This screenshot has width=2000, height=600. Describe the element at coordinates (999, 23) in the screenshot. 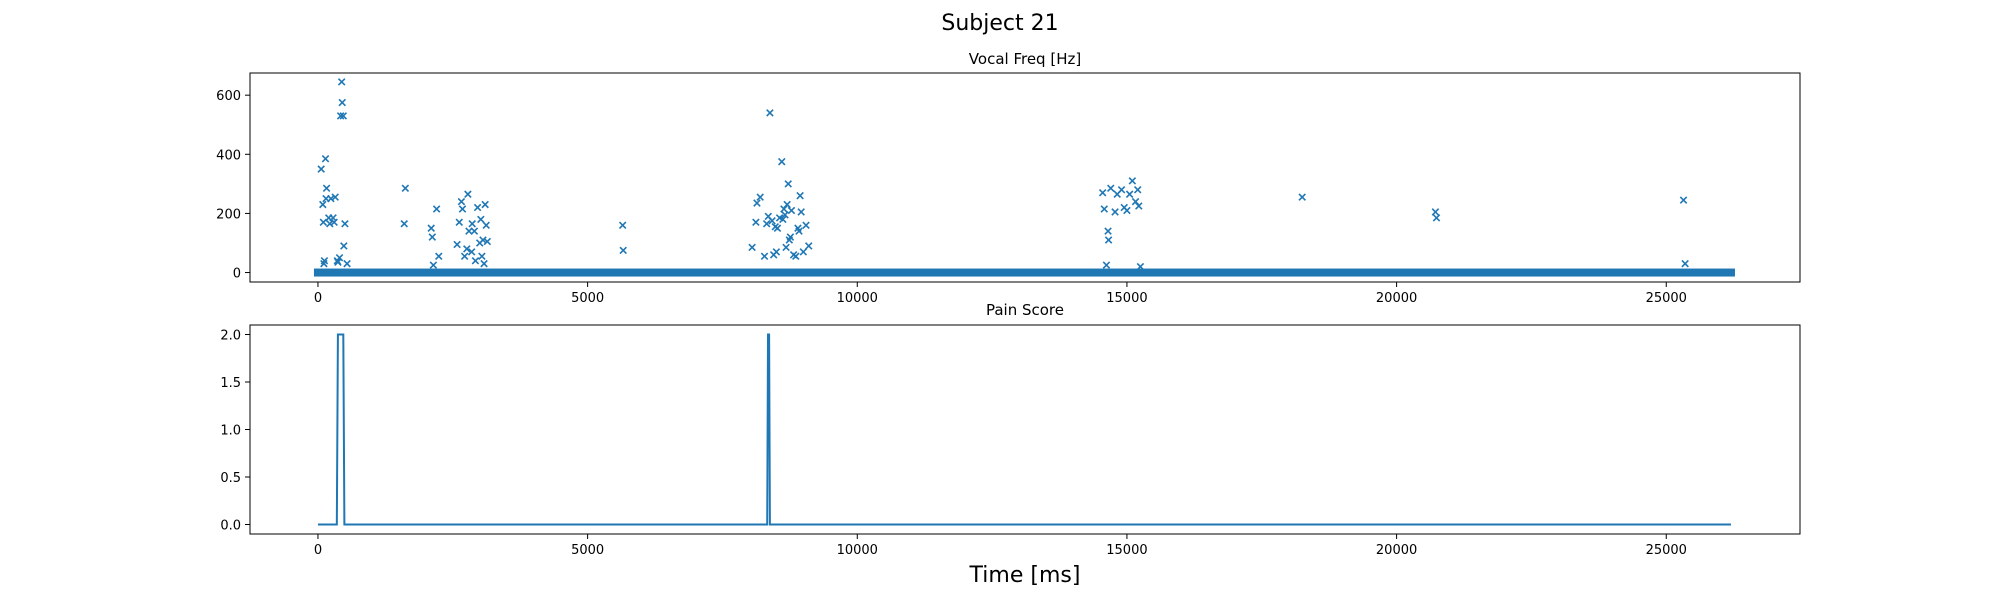

I see `figure-title: Subject 21` at that location.